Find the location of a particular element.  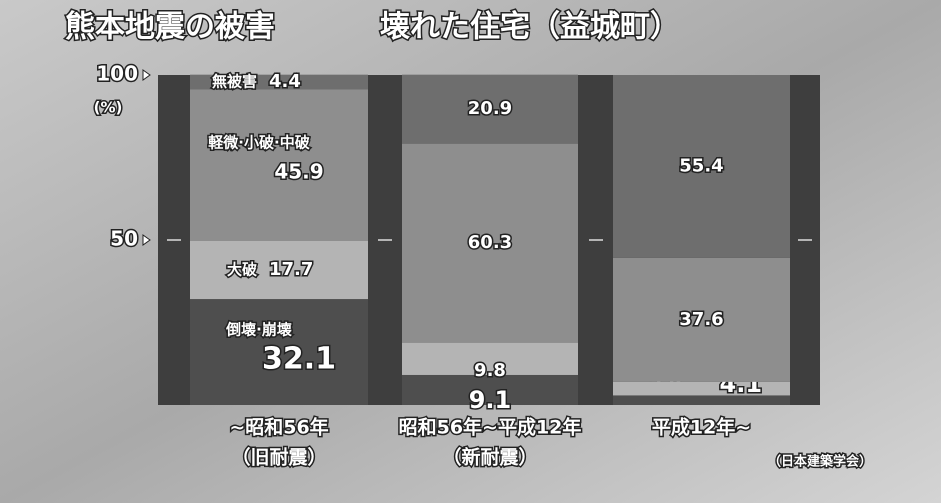

x-tick-label: ~昭和56年 is located at coordinates (278, 427).